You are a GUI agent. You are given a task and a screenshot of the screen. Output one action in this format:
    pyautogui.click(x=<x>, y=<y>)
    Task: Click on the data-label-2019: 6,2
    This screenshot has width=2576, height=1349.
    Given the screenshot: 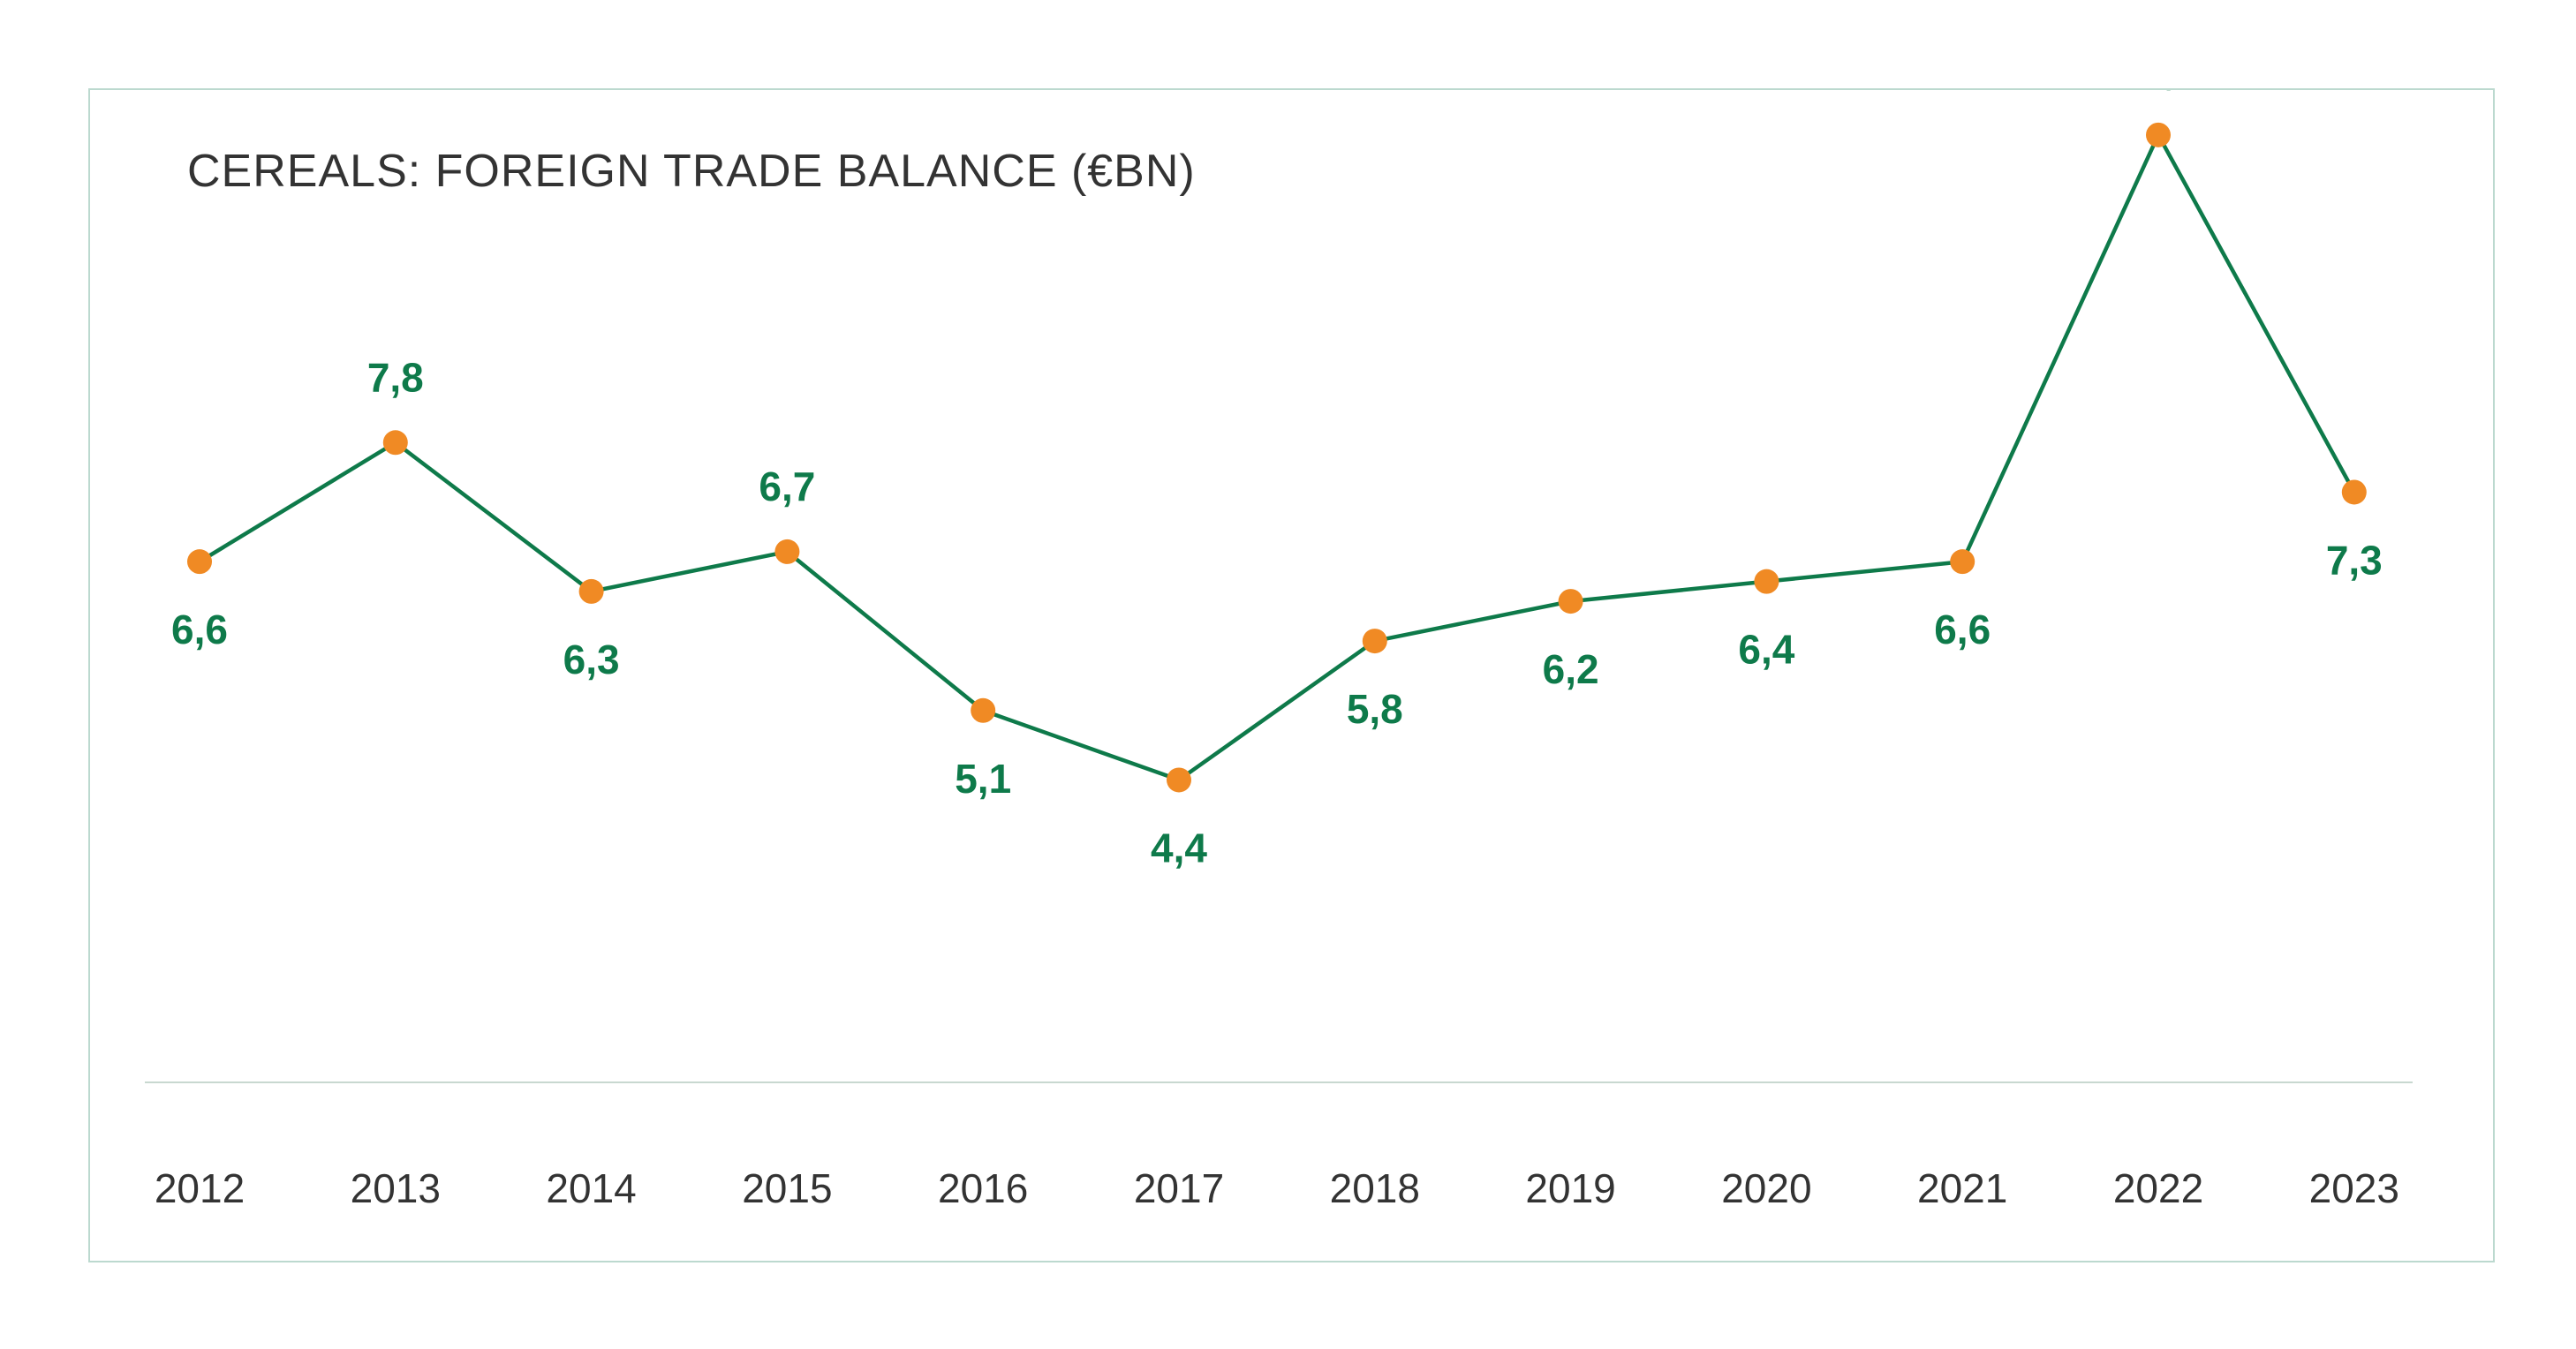 What is the action you would take?
    pyautogui.click(x=1571, y=669)
    